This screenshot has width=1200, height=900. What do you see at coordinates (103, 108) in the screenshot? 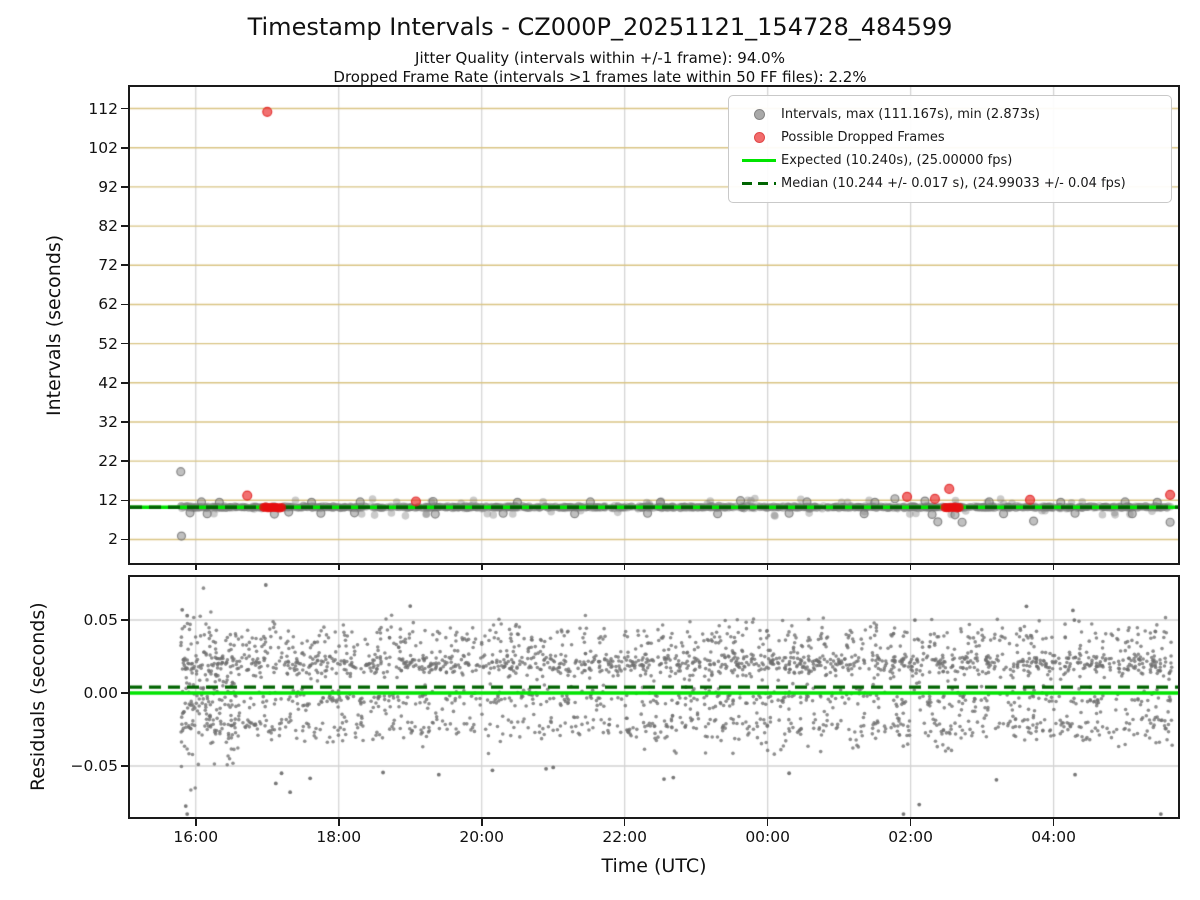
I see `y-tick-label: 112` at bounding box center [103, 108].